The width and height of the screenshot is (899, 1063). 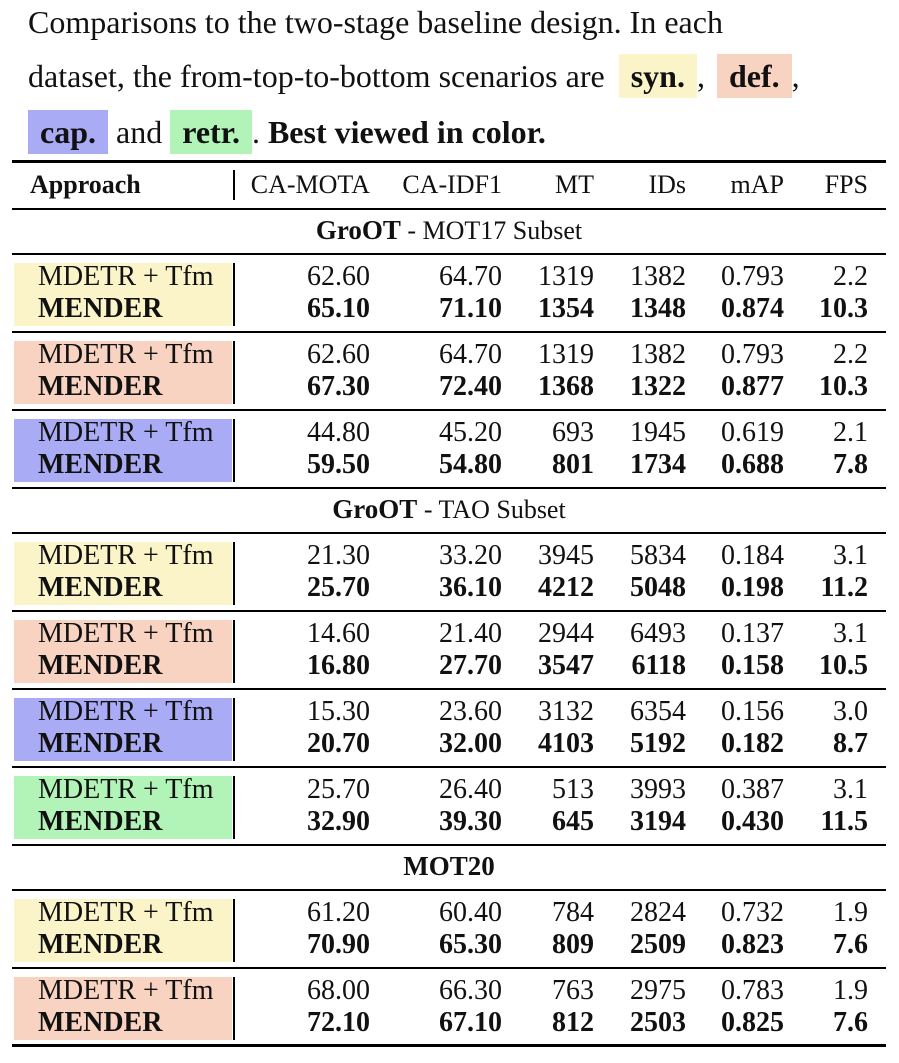 I want to click on cell-ca-idf1: 36.10, so click(x=470, y=587).